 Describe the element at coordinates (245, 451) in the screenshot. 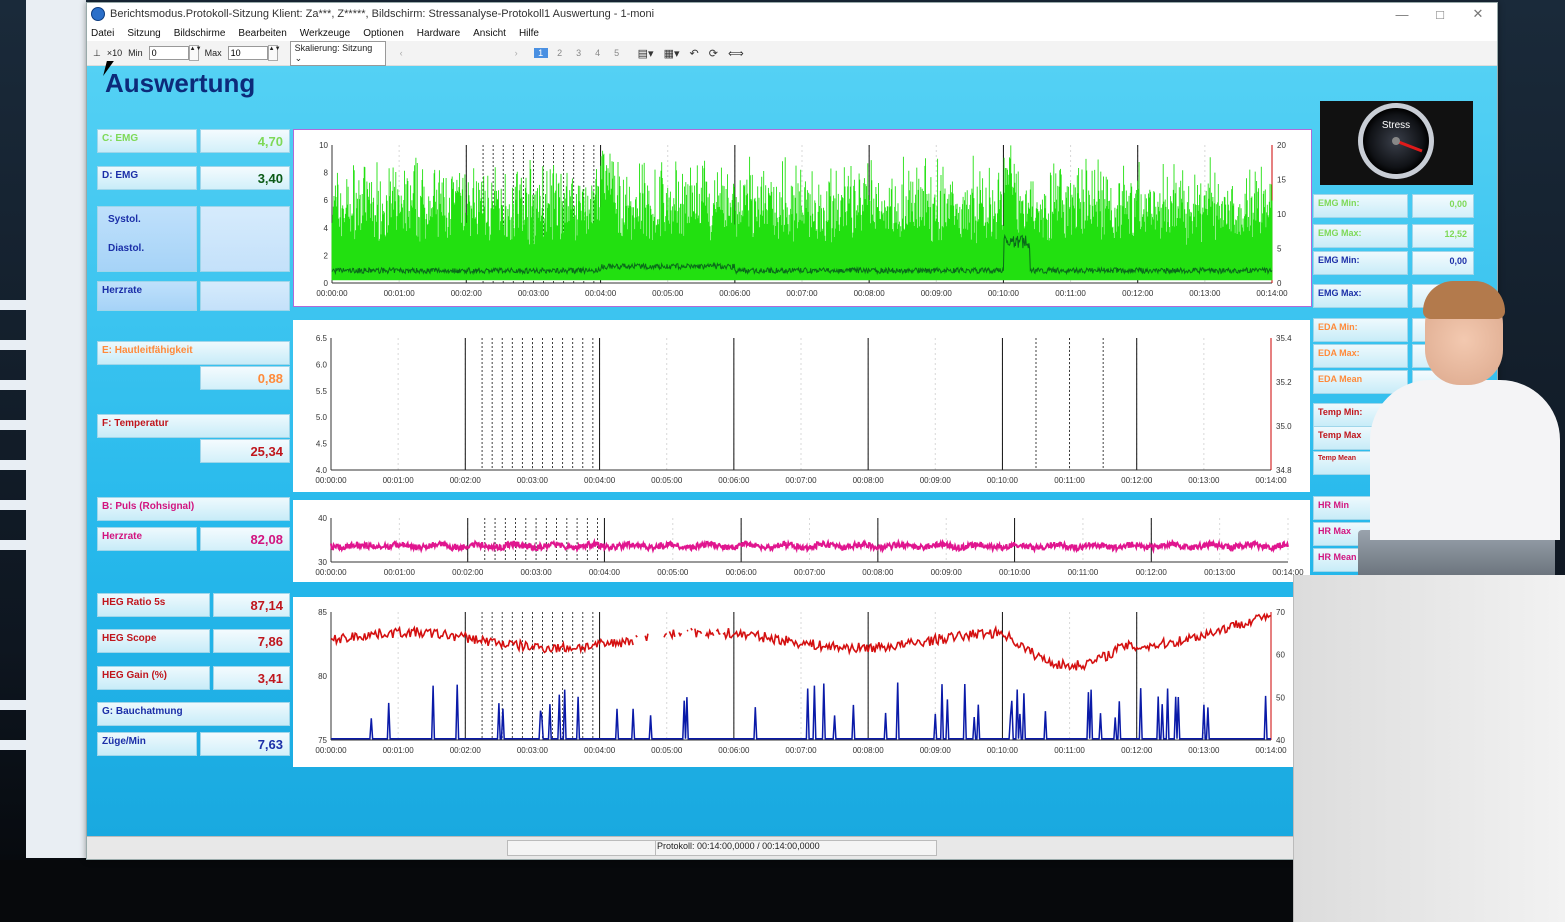

I see `temp-value: 25,34` at that location.